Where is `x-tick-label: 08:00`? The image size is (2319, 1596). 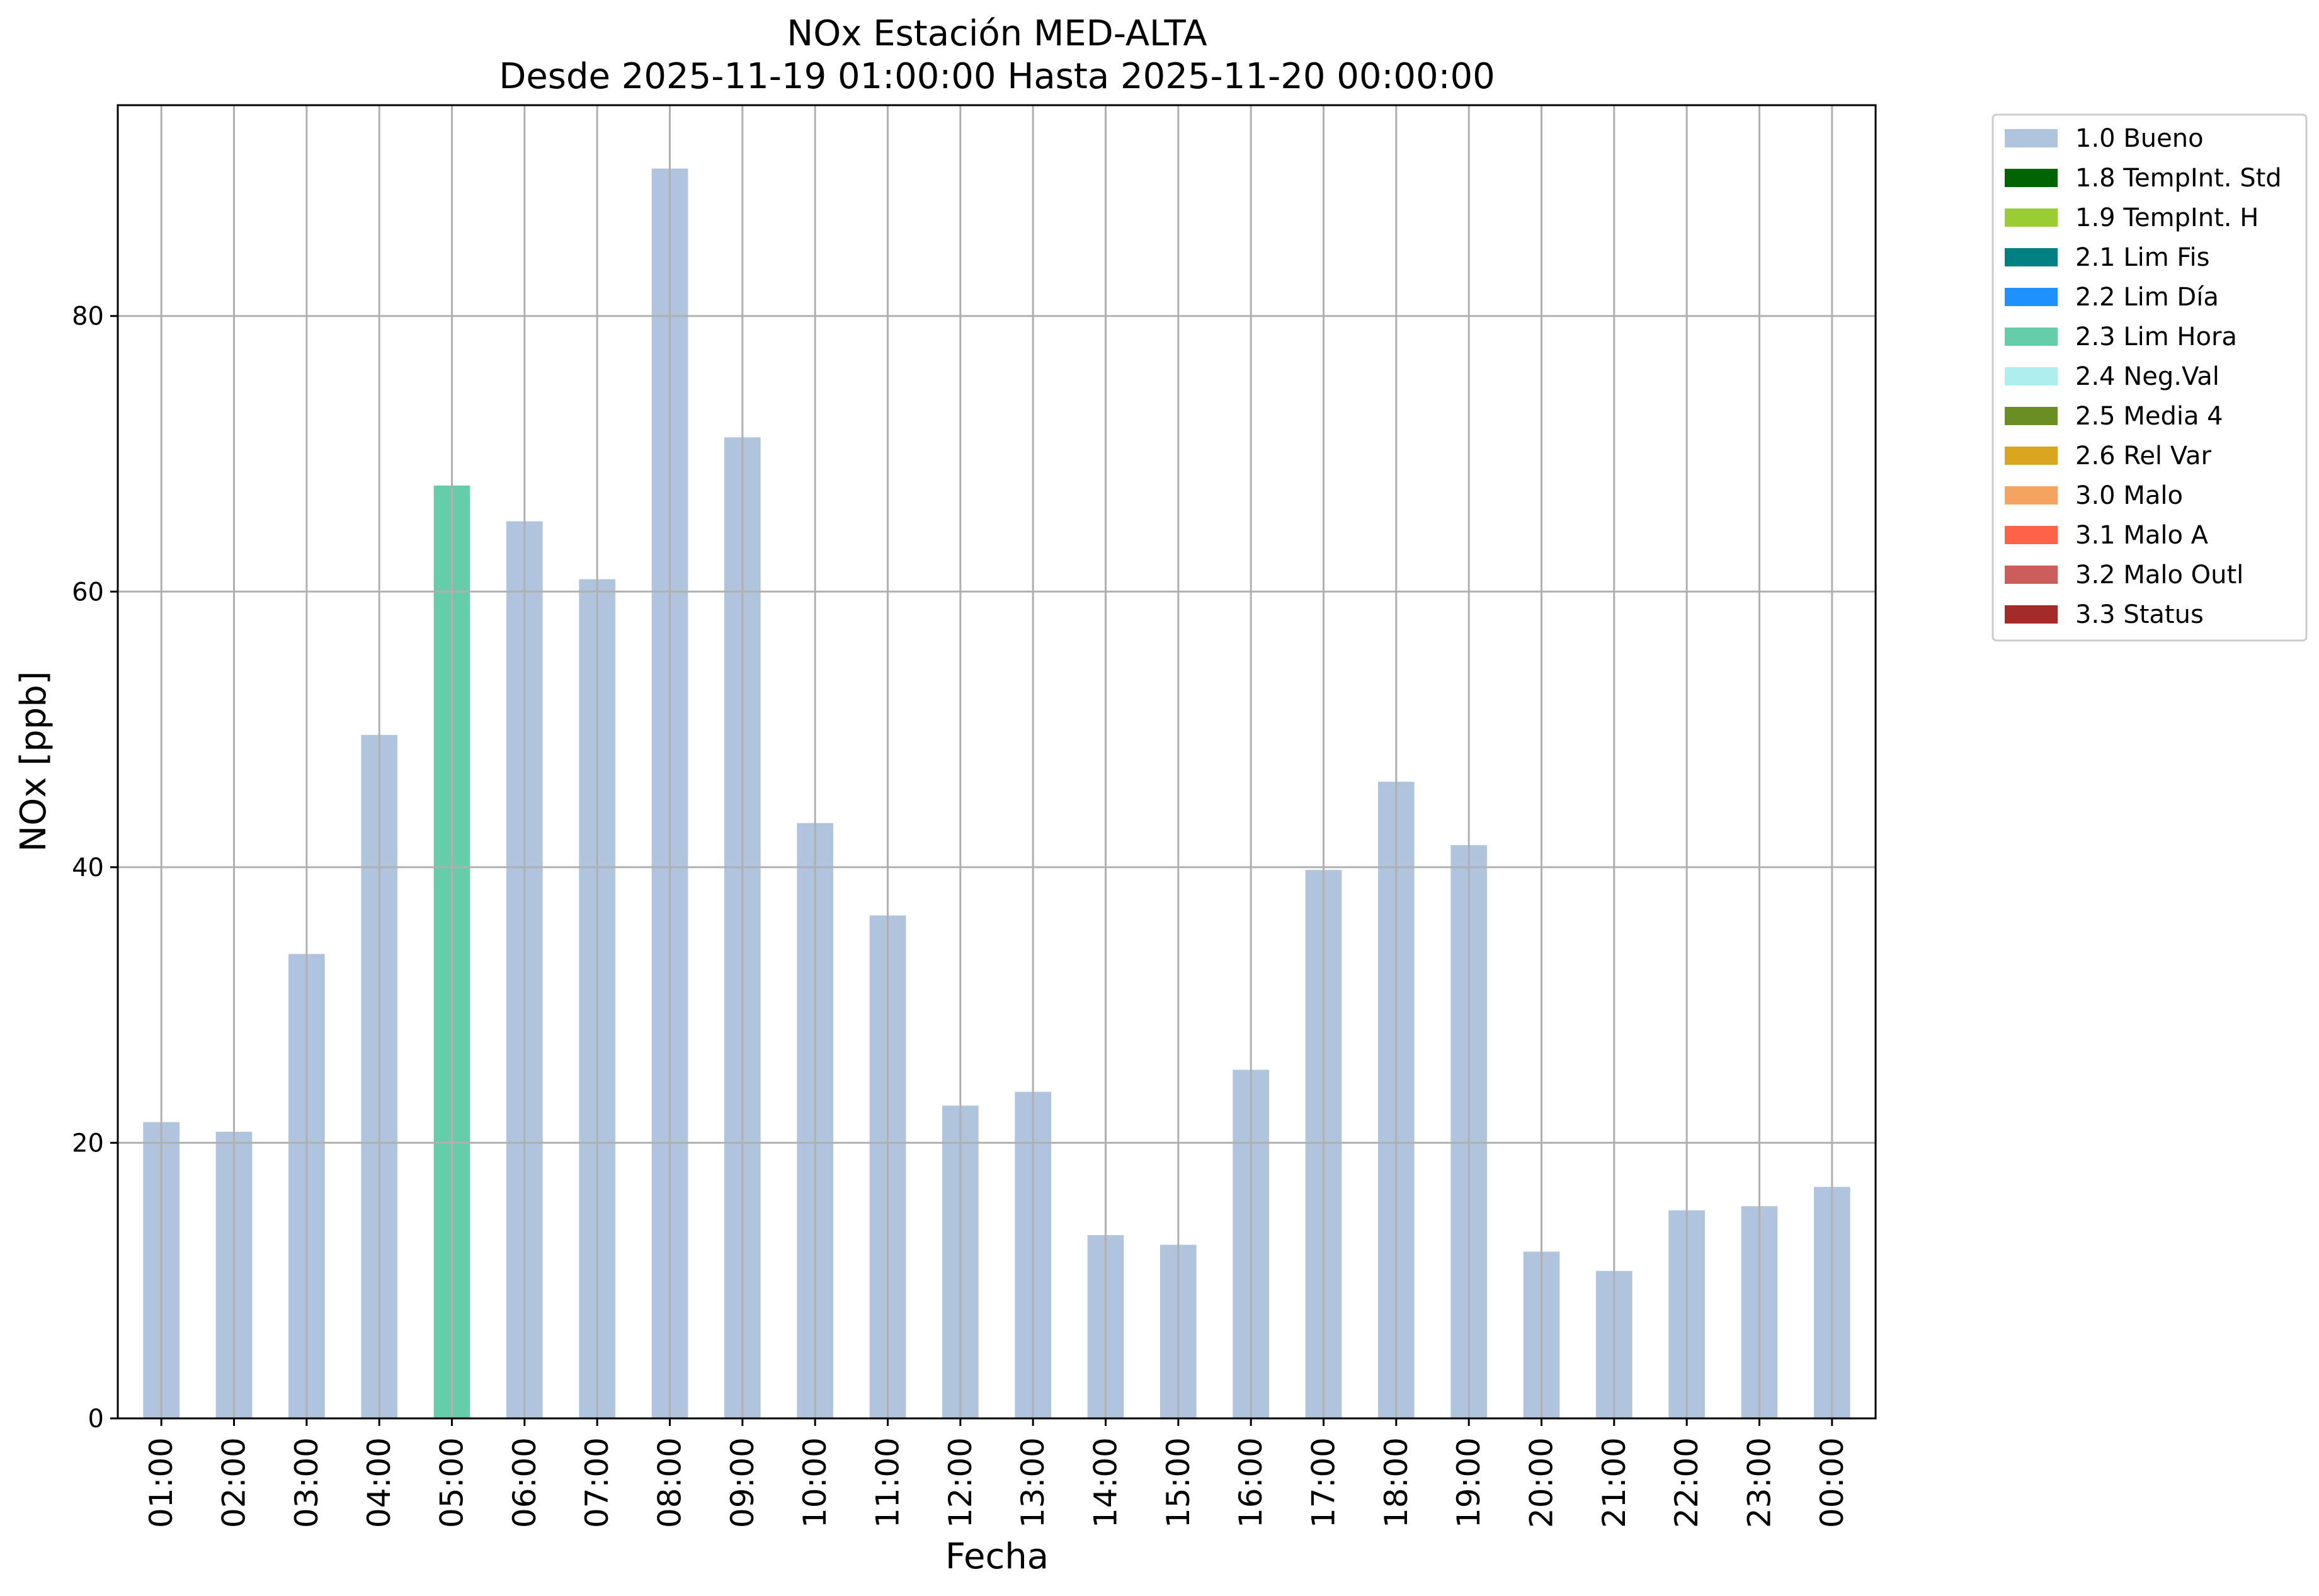 x-tick-label: 08:00 is located at coordinates (670, 1482).